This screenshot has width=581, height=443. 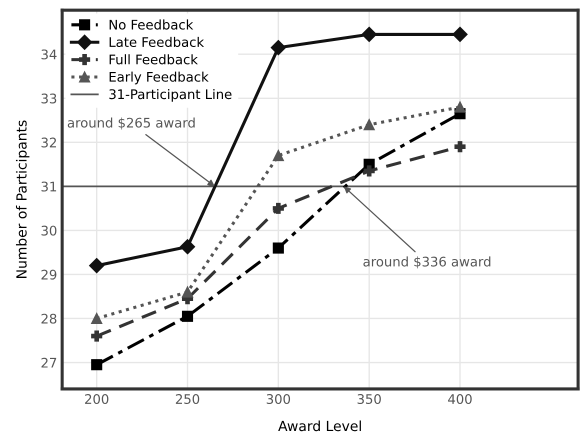 What do you see at coordinates (278, 399) in the screenshot?
I see `x-tick-label: 300` at bounding box center [278, 399].